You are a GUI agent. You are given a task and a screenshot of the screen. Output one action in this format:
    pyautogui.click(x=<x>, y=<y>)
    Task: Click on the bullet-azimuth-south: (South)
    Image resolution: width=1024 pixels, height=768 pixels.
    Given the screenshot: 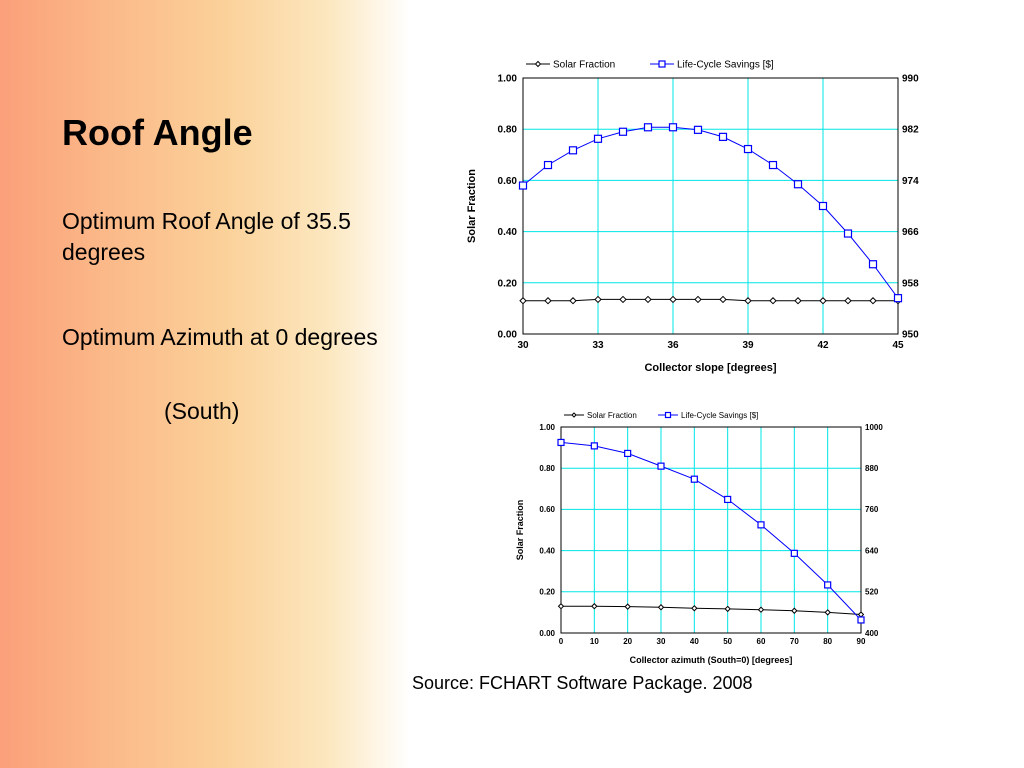 What is the action you would take?
    pyautogui.click(x=202, y=411)
    